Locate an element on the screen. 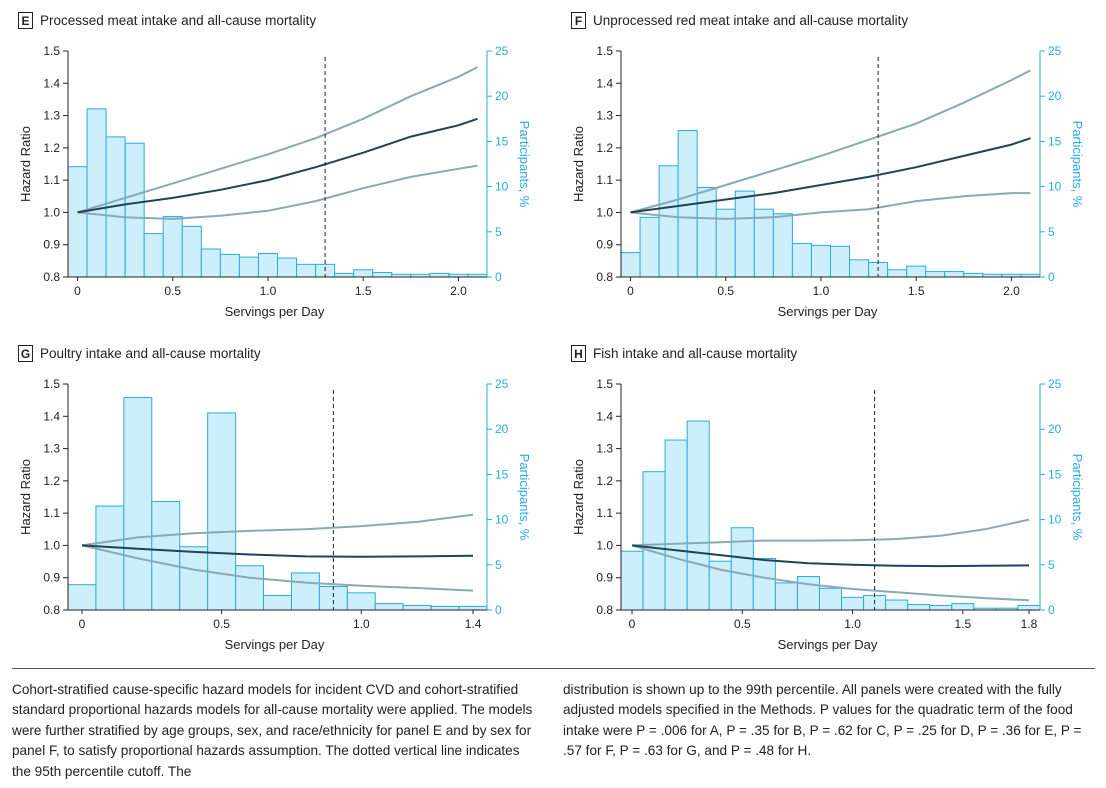  left-y-tick-label: 1.3 is located at coordinates (604, 449).